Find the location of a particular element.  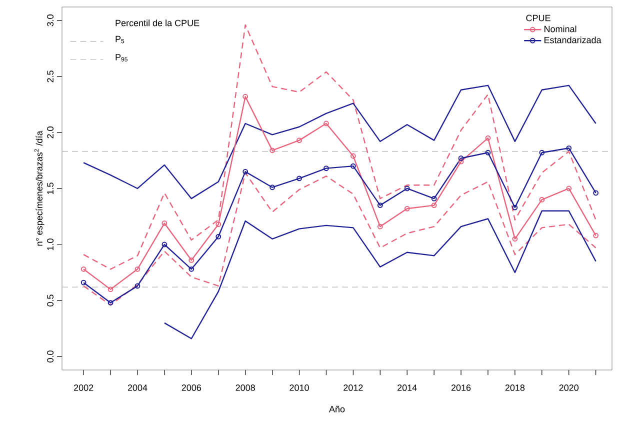

x-tick-label: 2012 is located at coordinates (353, 387).